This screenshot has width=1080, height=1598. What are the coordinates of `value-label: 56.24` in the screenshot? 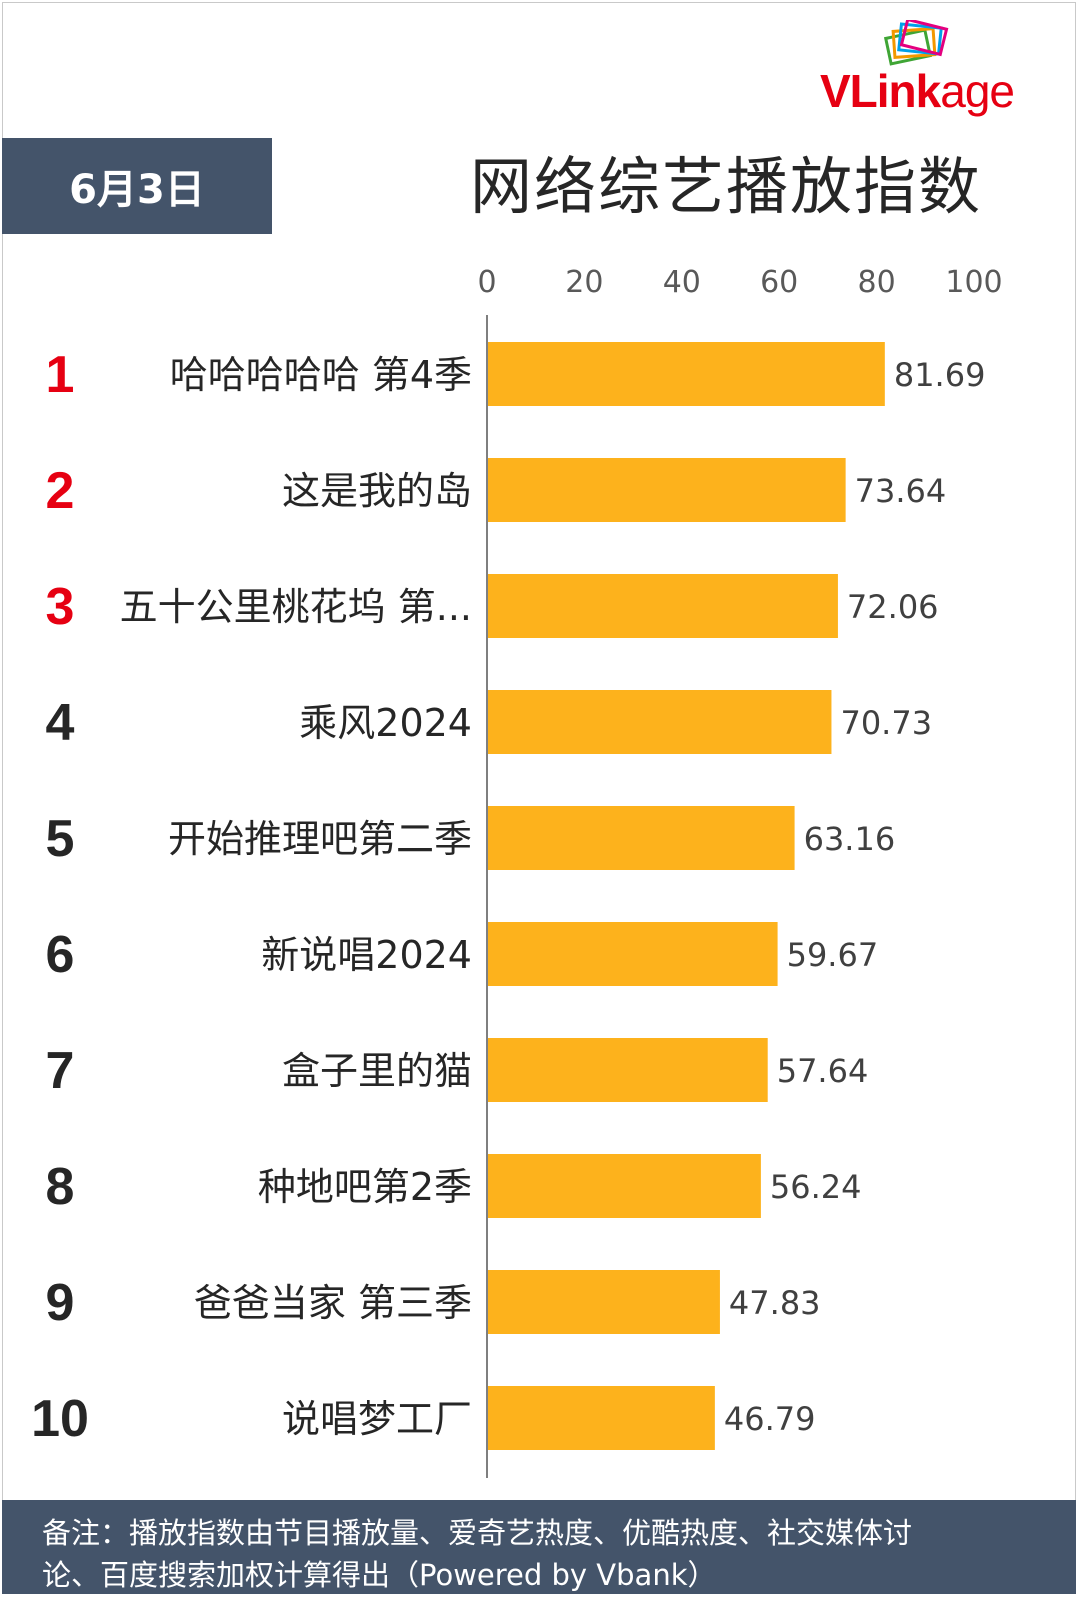 It's located at (816, 1187).